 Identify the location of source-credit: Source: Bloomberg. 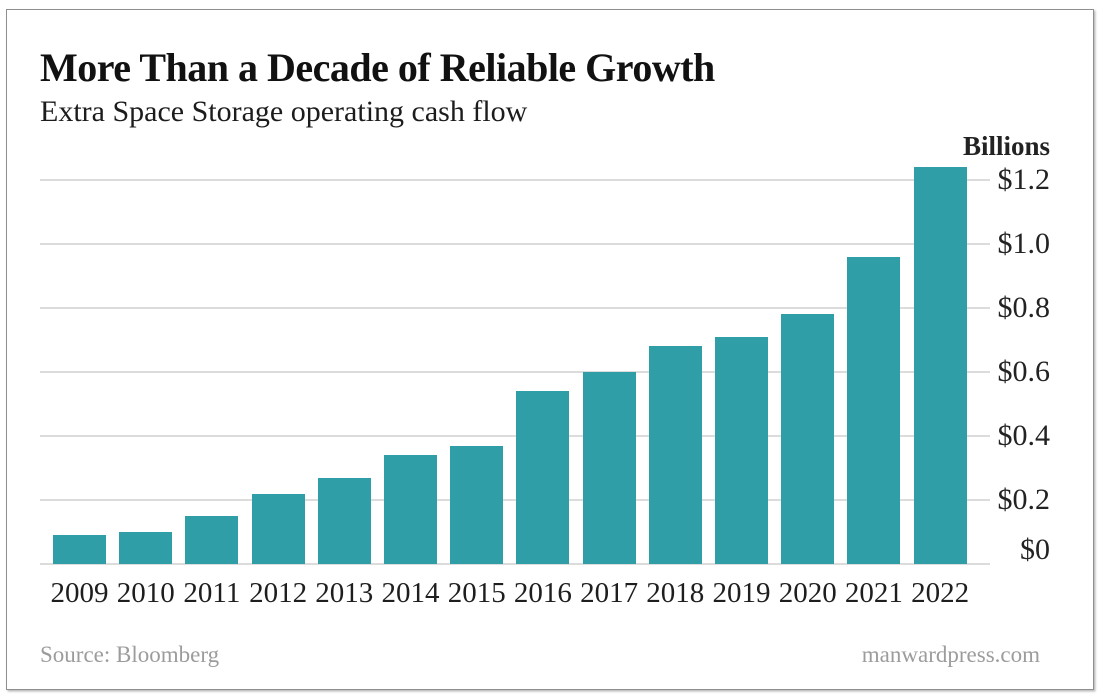
(130, 654).